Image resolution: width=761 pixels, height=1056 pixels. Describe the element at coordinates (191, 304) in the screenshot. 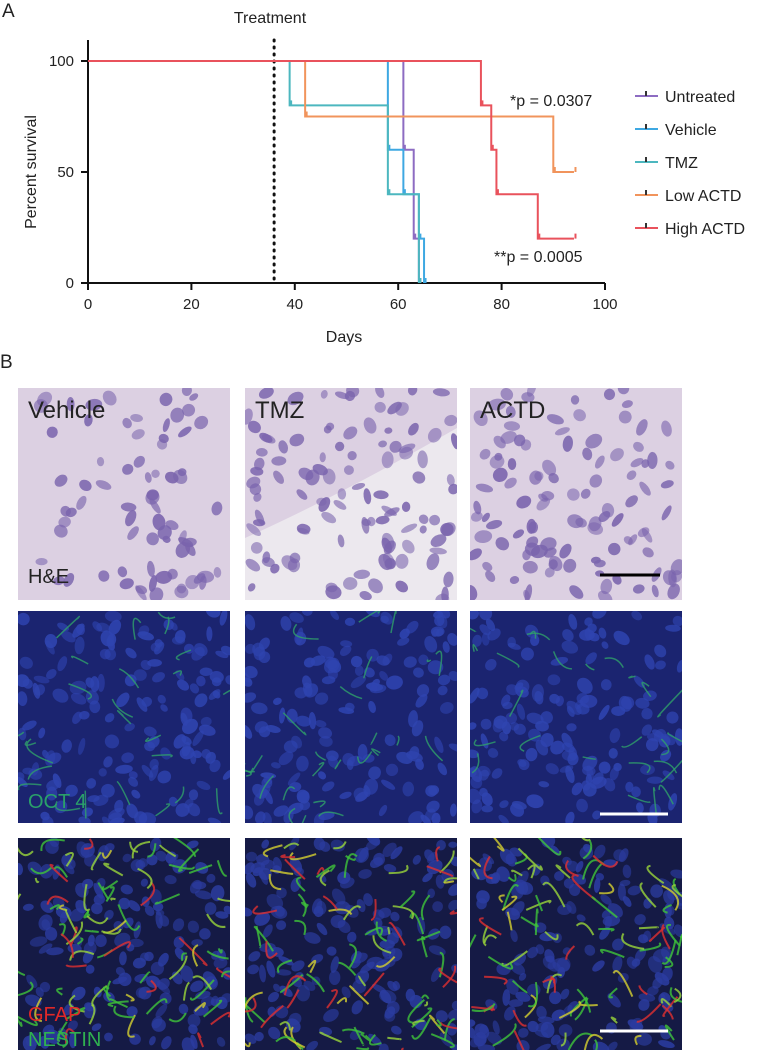

I see `x-tick-label: 20` at that location.